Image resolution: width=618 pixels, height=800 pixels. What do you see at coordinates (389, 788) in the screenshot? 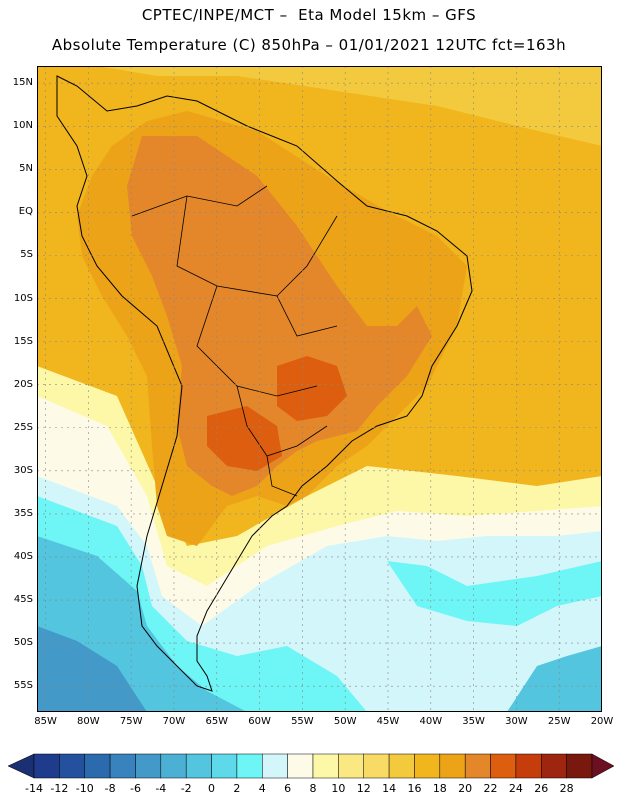
I see `colorbar-tick-label: 14` at bounding box center [389, 788].